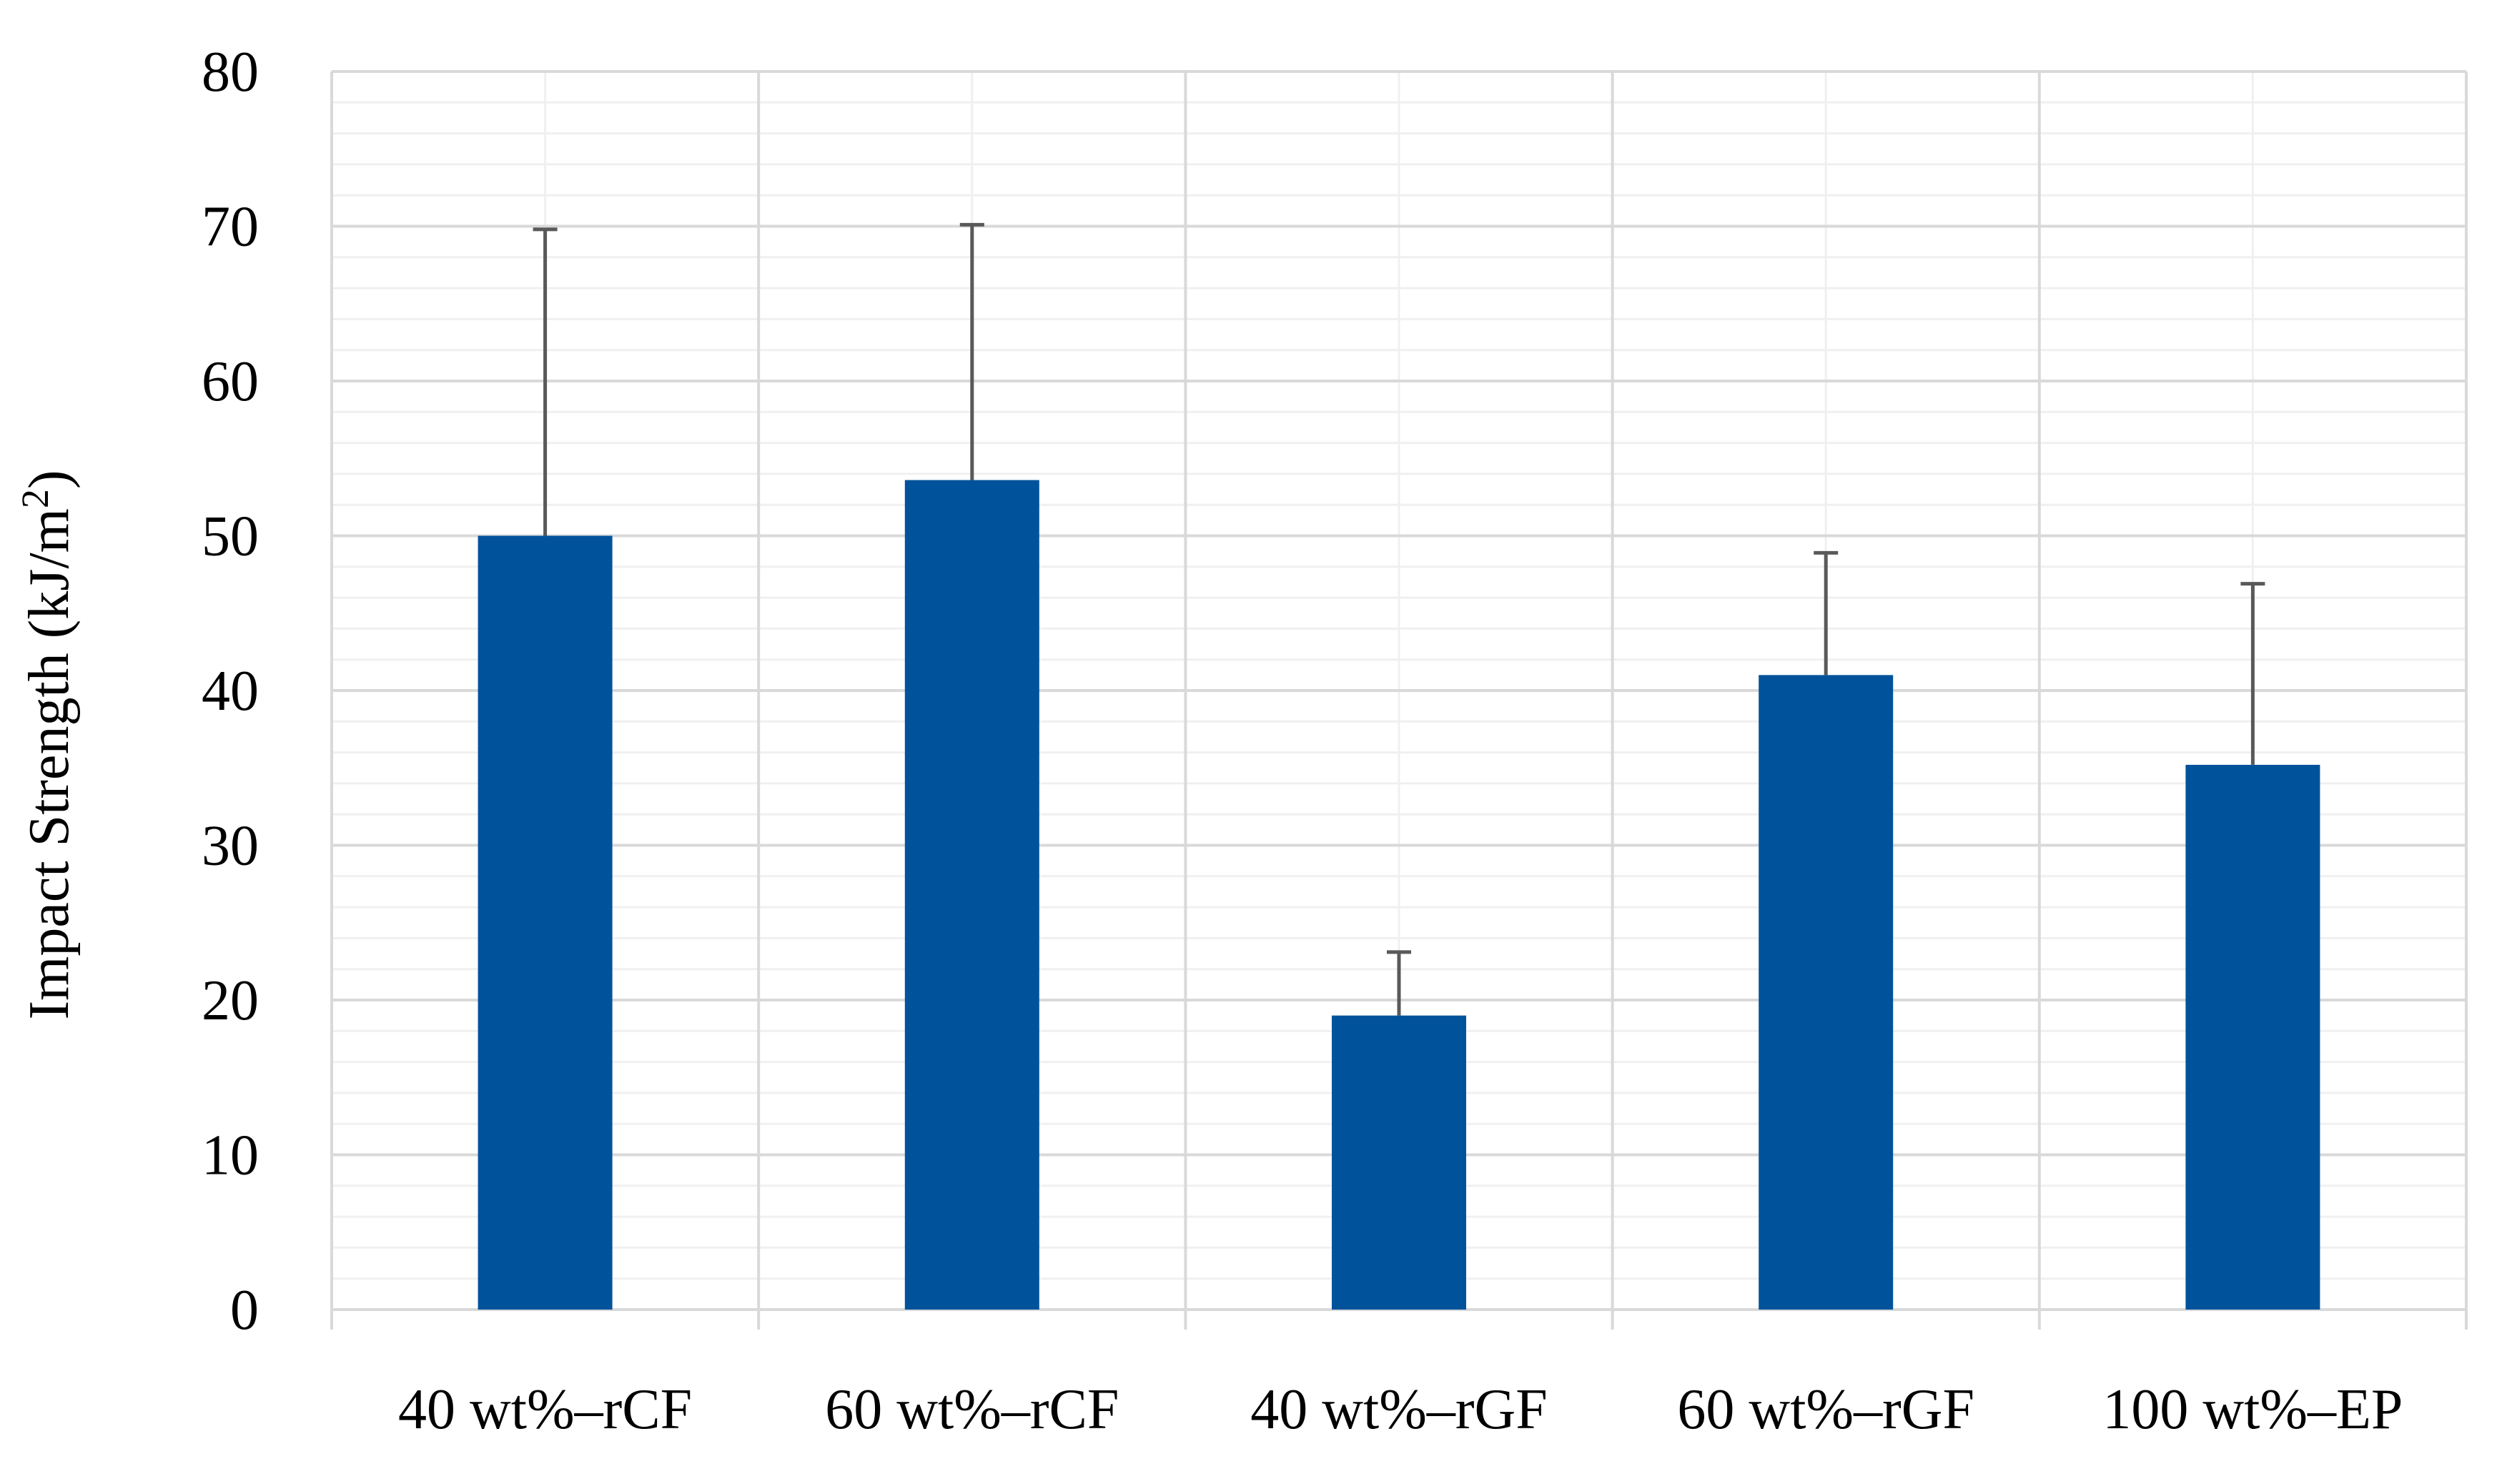 This screenshot has height=1484, width=2502. What do you see at coordinates (972, 1409) in the screenshot?
I see `x-category-label: 60 wt%–rCF` at bounding box center [972, 1409].